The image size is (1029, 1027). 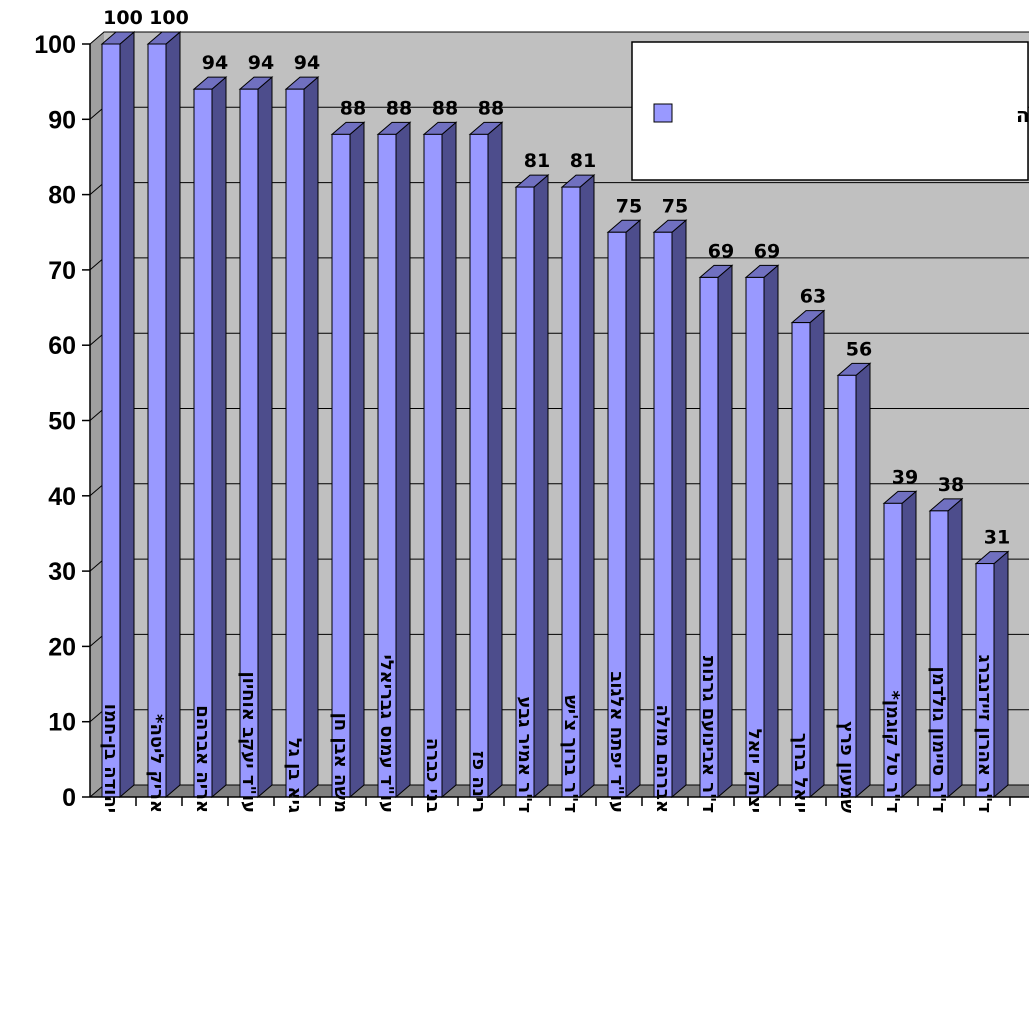 I want to click on y-tick-label: 10, so click(x=62, y=723).